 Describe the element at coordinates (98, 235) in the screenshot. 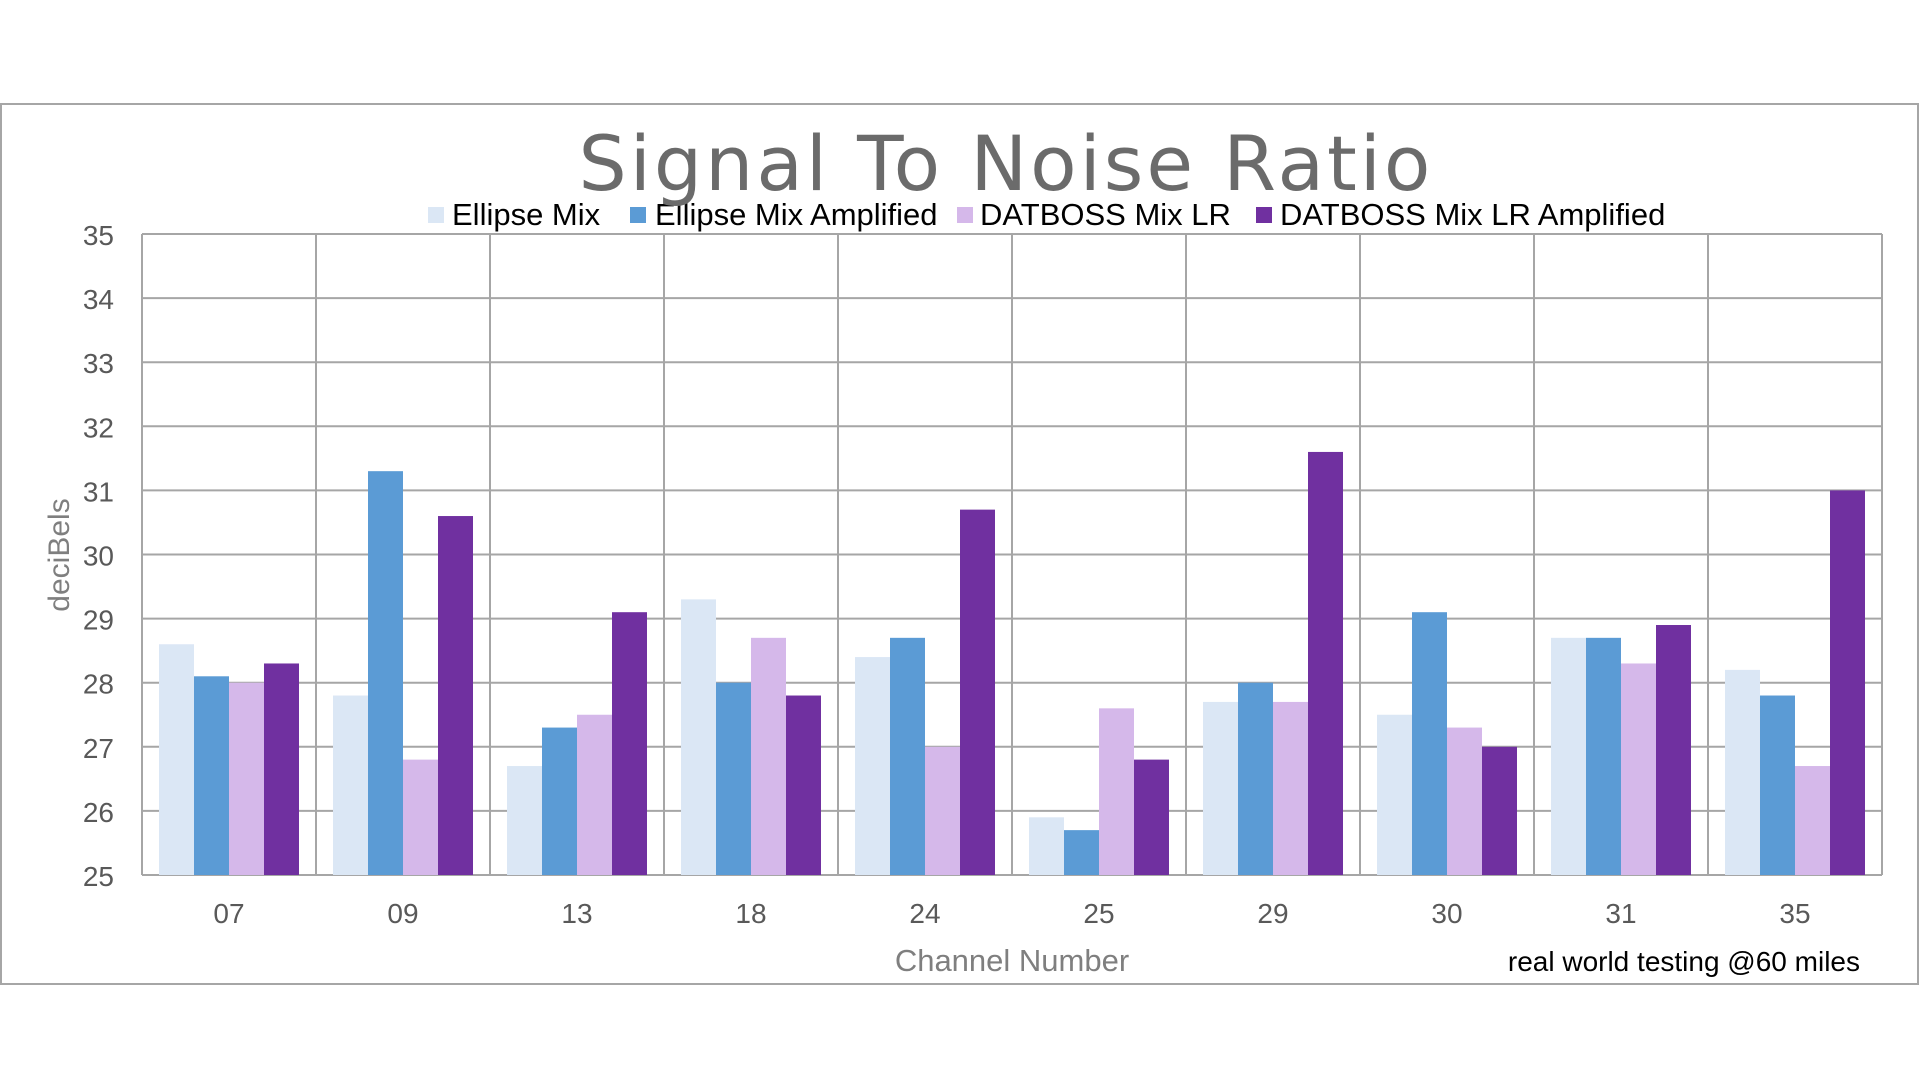

I see `y-tick-label: 35` at that location.